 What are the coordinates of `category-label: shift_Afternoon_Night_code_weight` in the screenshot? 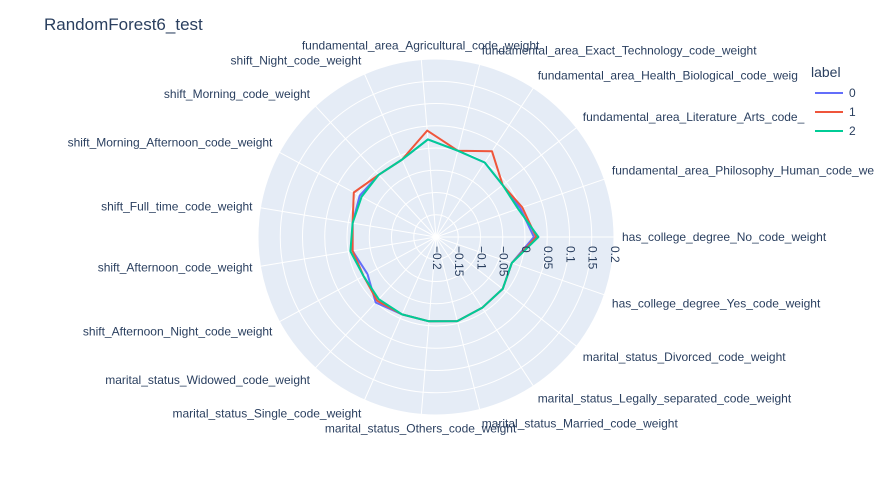 It's located at (178, 332).